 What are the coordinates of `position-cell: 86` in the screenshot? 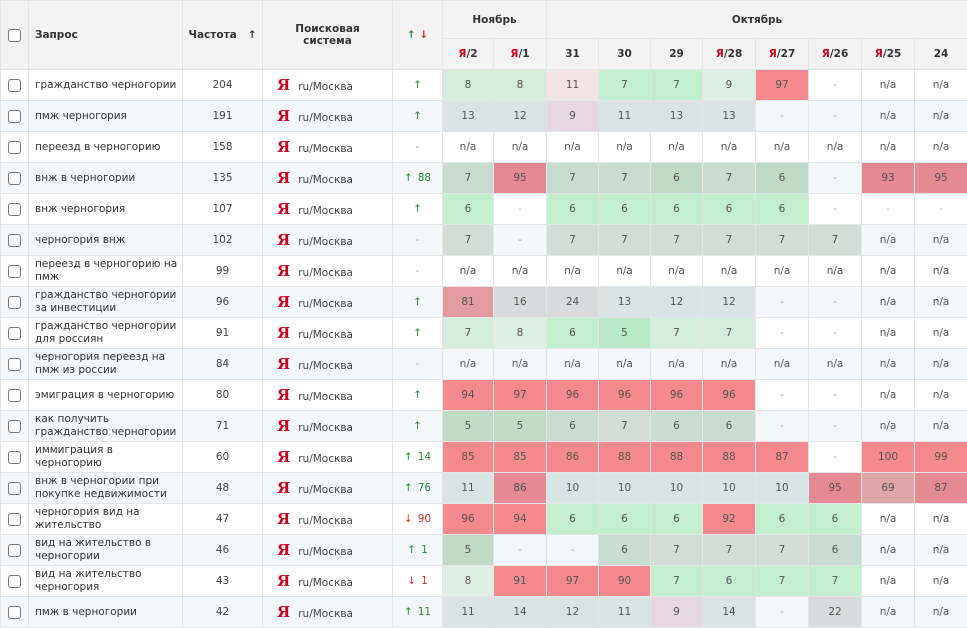 It's located at (520, 488).